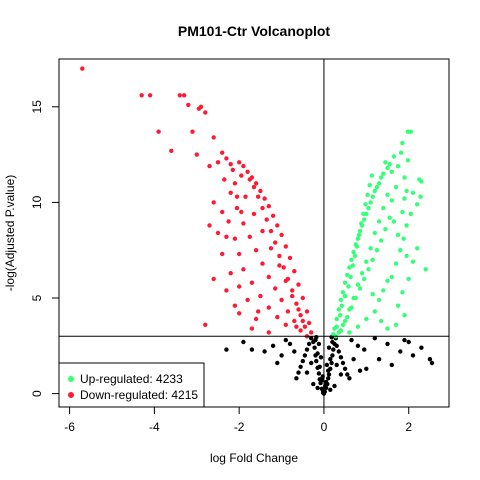 Image resolution: width=480 pixels, height=480 pixels. I want to click on x-axis-label: log Fold Change, so click(254, 458).